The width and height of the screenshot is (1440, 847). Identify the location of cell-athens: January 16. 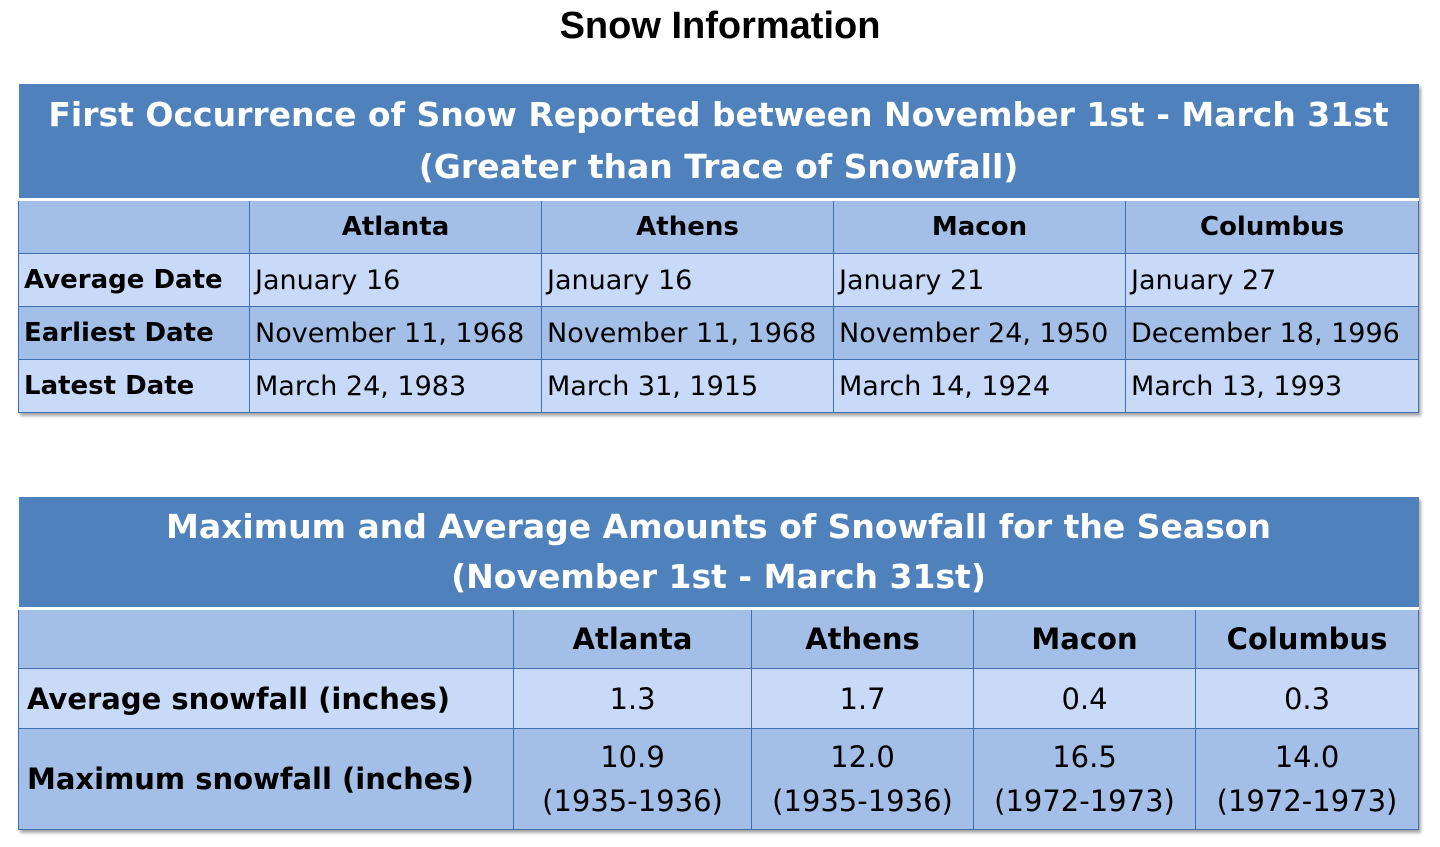
(687, 280).